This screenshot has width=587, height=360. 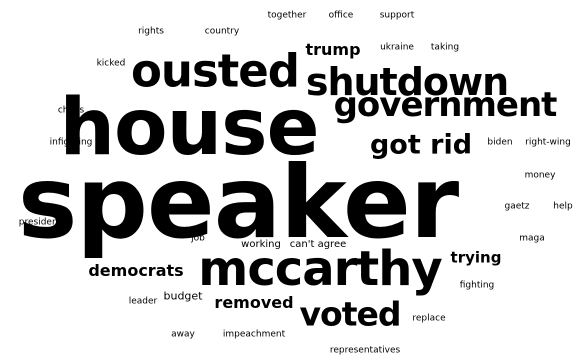 What do you see at coordinates (71, 110) in the screenshot?
I see `word-chaos: chaos` at bounding box center [71, 110].